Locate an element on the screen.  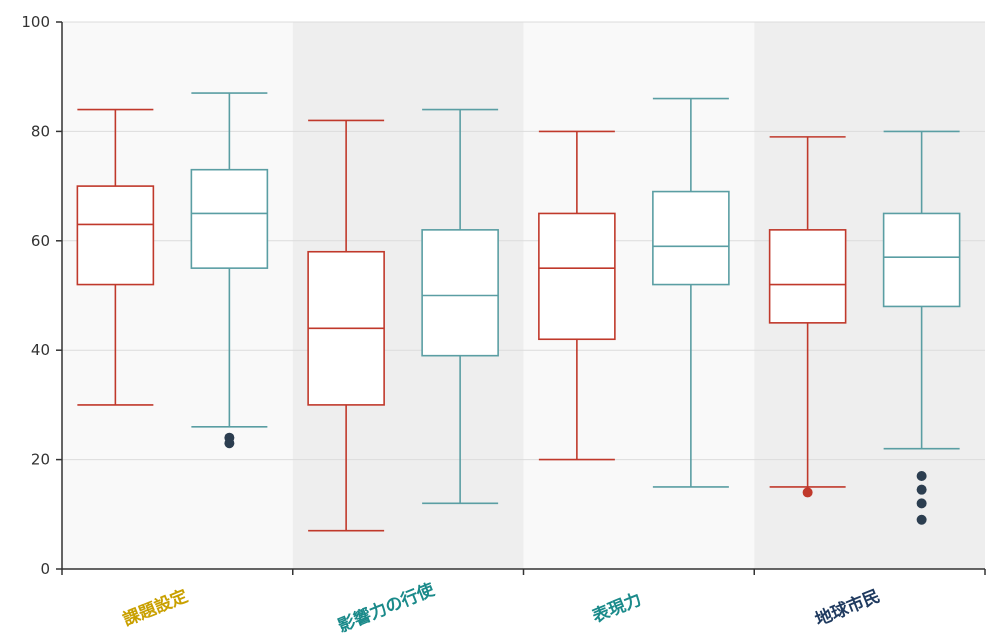
y-tick-label: 80 is located at coordinates (40, 131).